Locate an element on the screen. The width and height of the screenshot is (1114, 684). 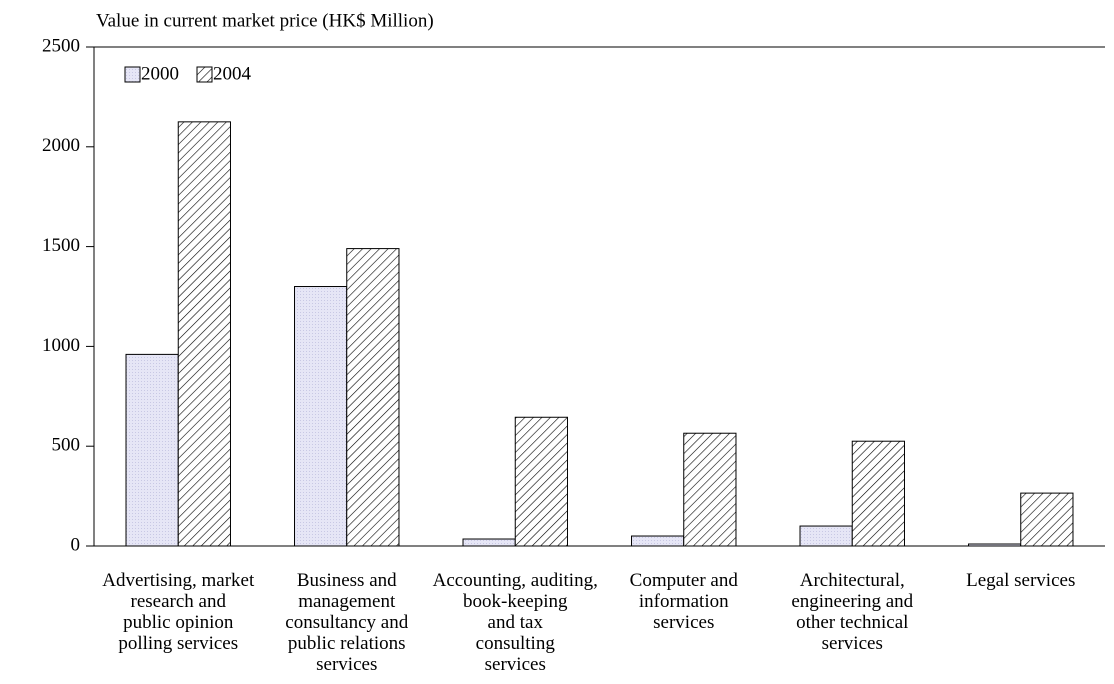
y-tick-label: 1000 is located at coordinates (61, 345).